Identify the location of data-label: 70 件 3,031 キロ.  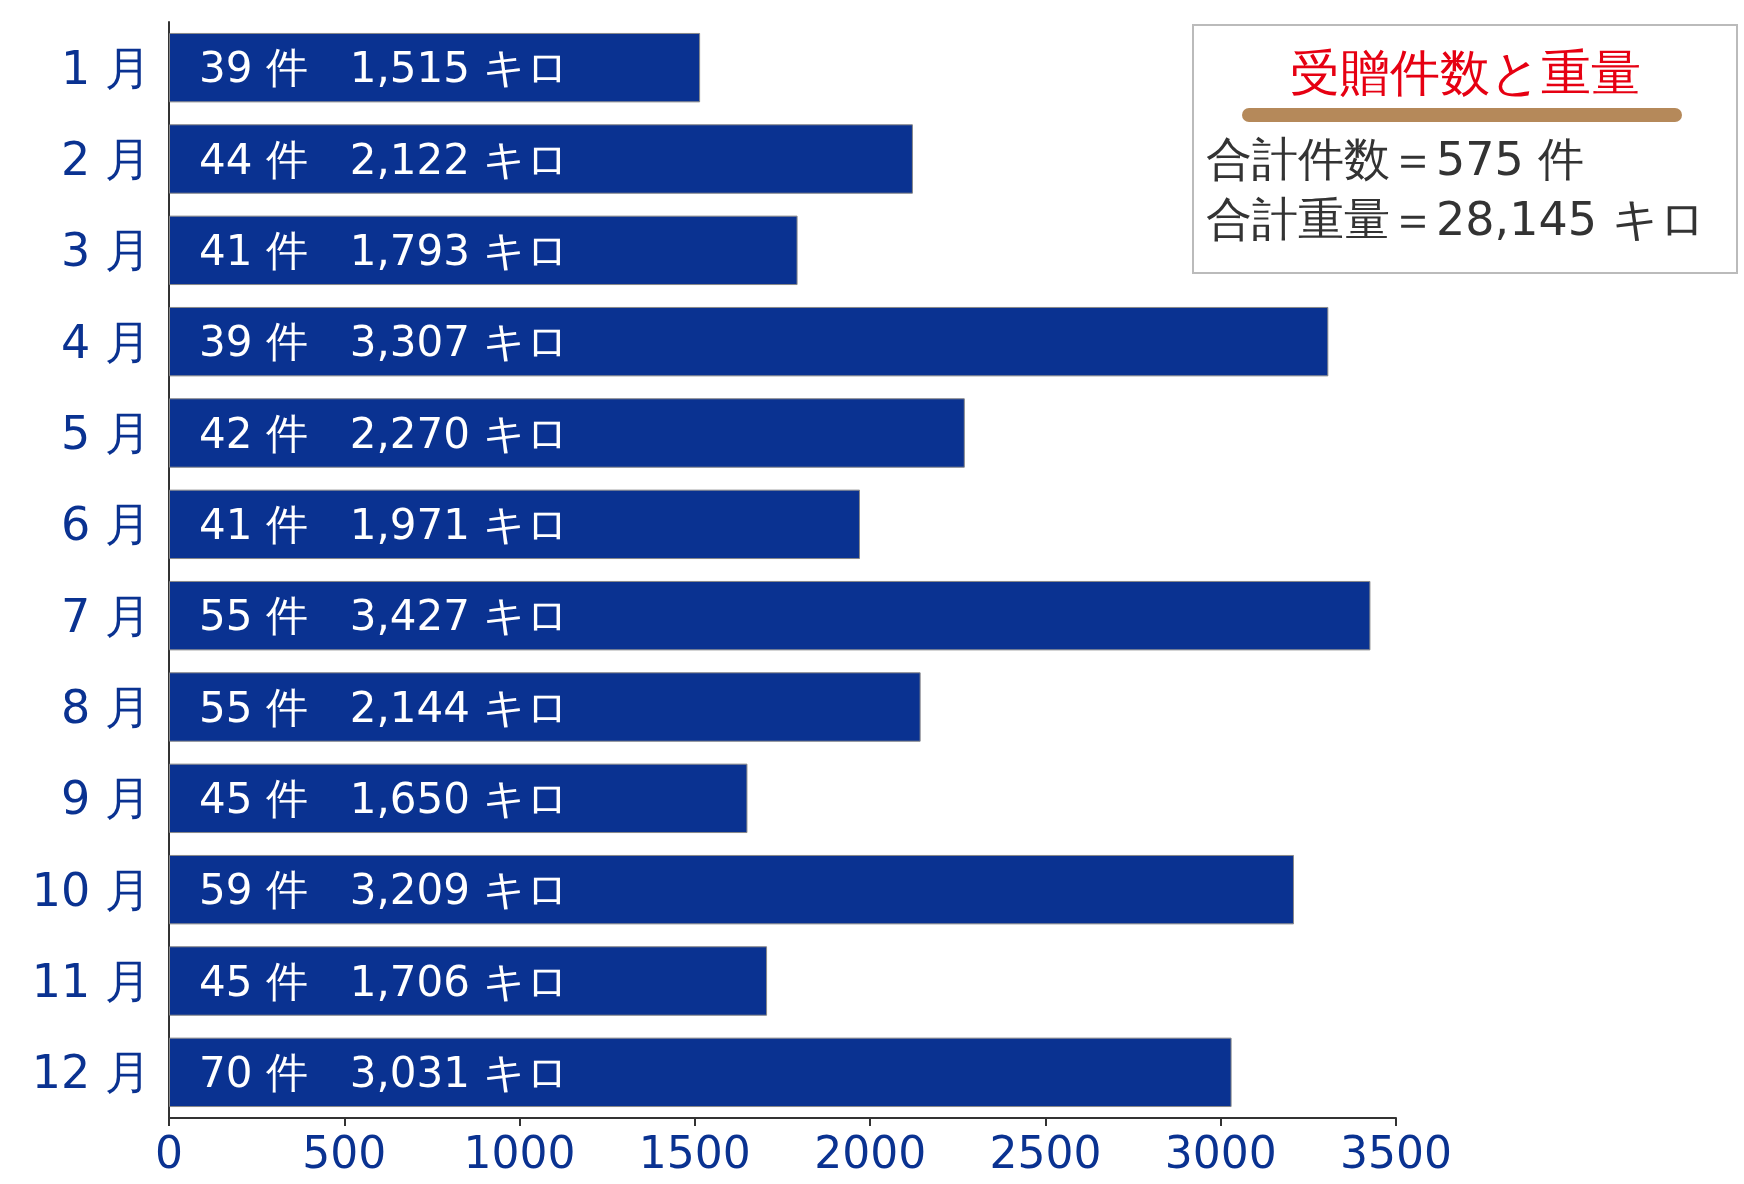
(384, 1072).